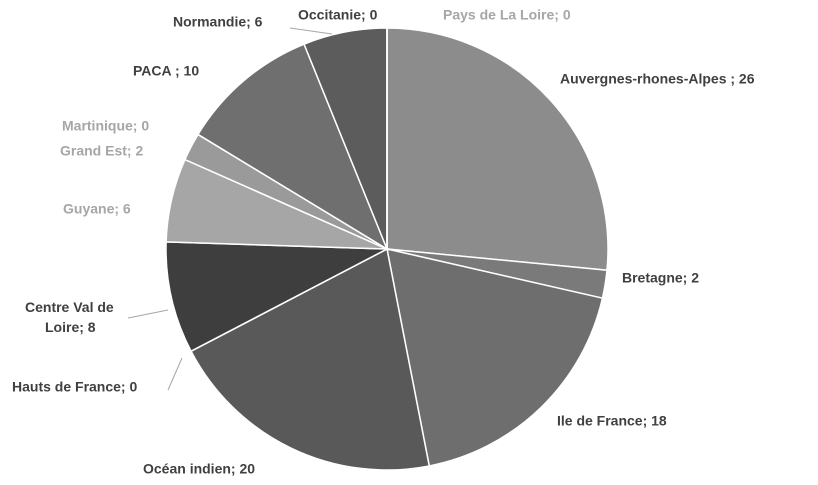 This screenshot has height=485, width=818. What do you see at coordinates (101, 151) in the screenshot?
I see `data-label: Grand Est; 2` at bounding box center [101, 151].